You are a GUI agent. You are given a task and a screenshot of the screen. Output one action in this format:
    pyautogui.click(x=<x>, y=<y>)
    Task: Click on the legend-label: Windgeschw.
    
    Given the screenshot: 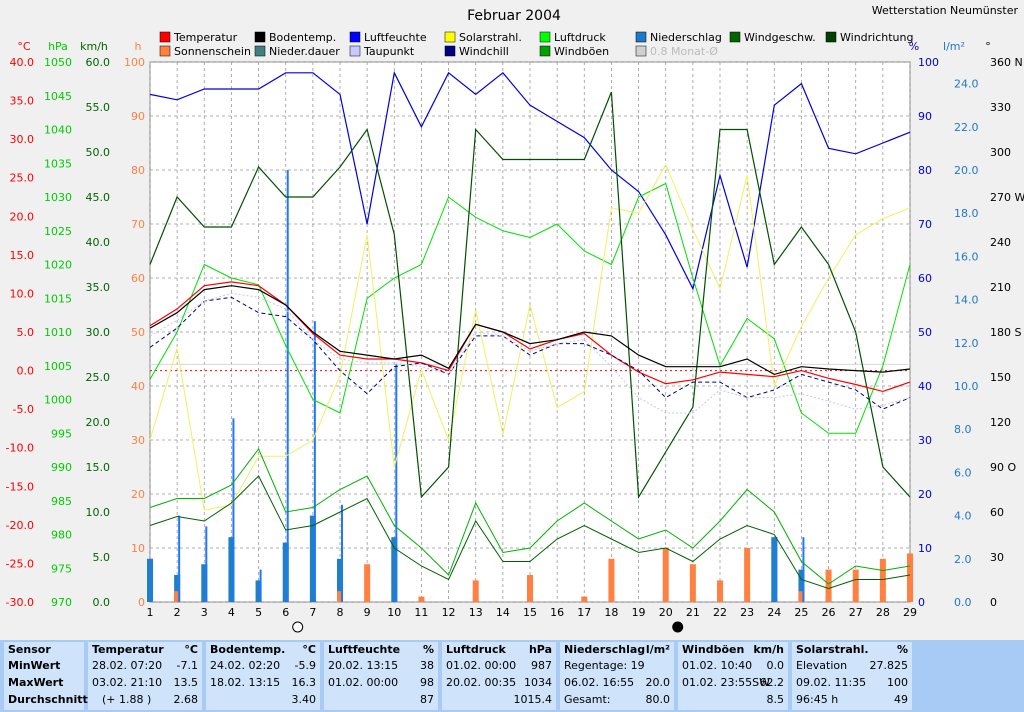 What is the action you would take?
    pyautogui.click(x=780, y=37)
    